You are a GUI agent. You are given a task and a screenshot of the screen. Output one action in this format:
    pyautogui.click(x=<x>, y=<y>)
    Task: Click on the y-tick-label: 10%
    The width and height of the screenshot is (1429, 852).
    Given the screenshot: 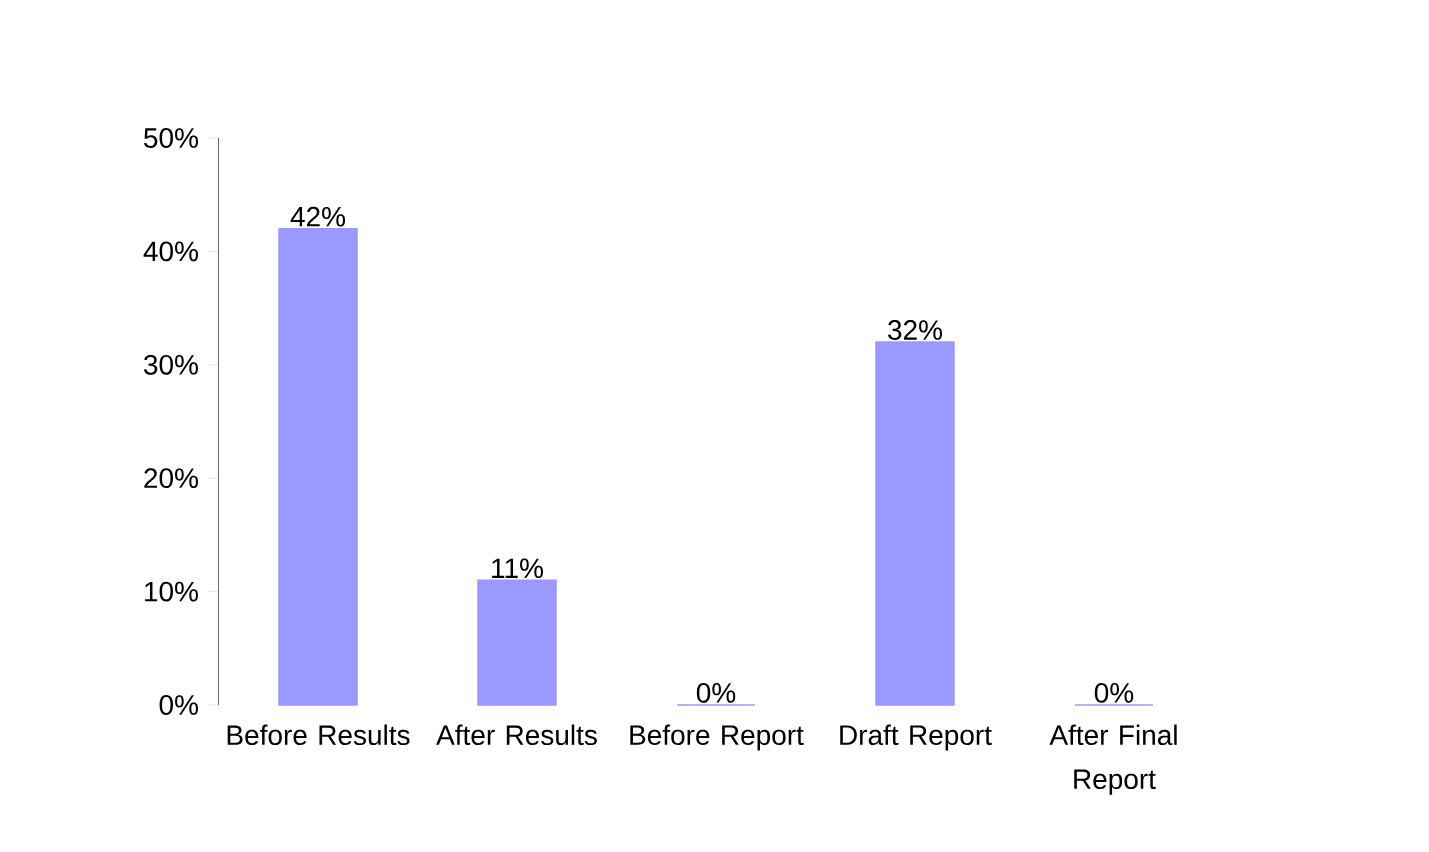 What is the action you would take?
    pyautogui.click(x=171, y=591)
    